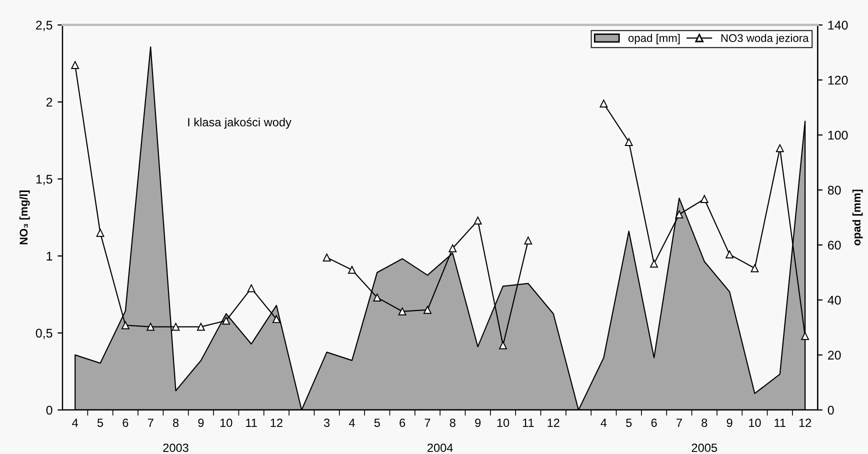  What do you see at coordinates (838, 80) in the screenshot?
I see `y2-tick-label: 120` at bounding box center [838, 80].